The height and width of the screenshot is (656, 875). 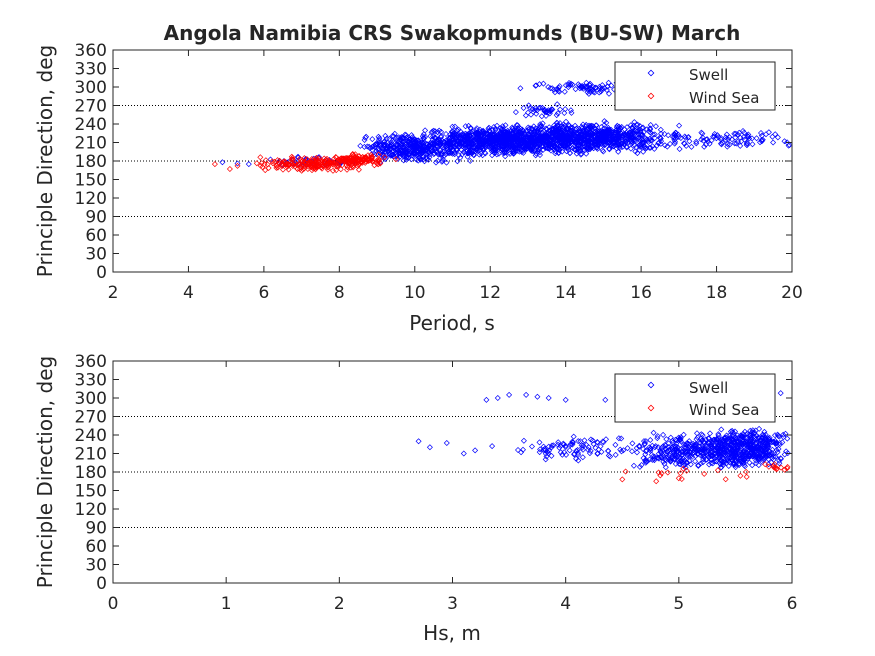 I want to click on y-tick-label: 0, so click(x=101, y=273).